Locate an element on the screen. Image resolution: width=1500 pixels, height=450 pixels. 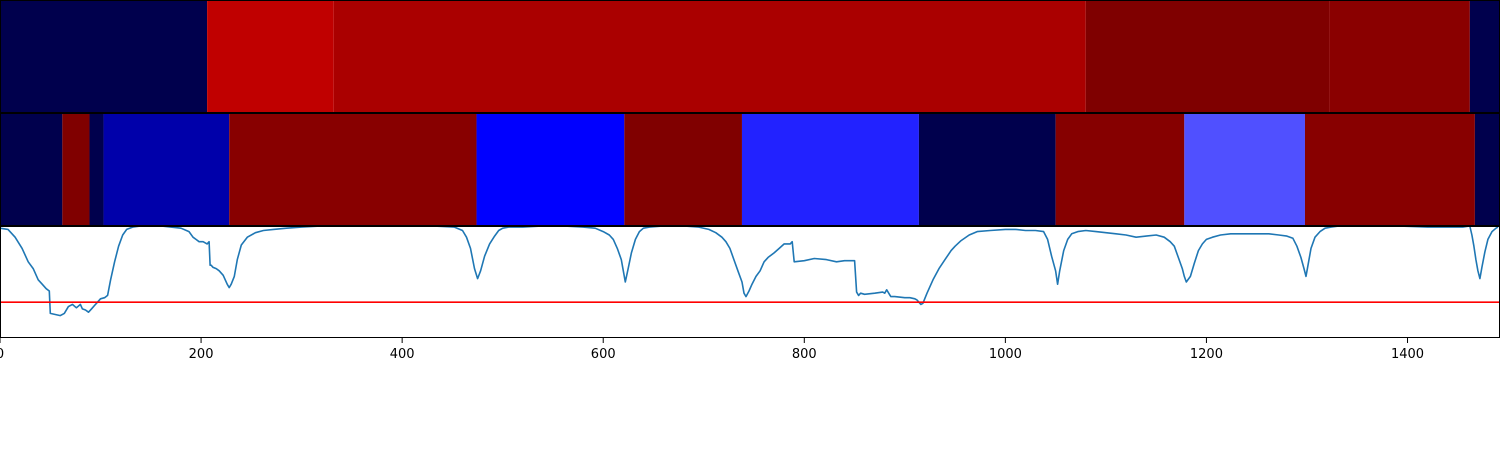
x-tick-label-200: 200 is located at coordinates (201, 354).